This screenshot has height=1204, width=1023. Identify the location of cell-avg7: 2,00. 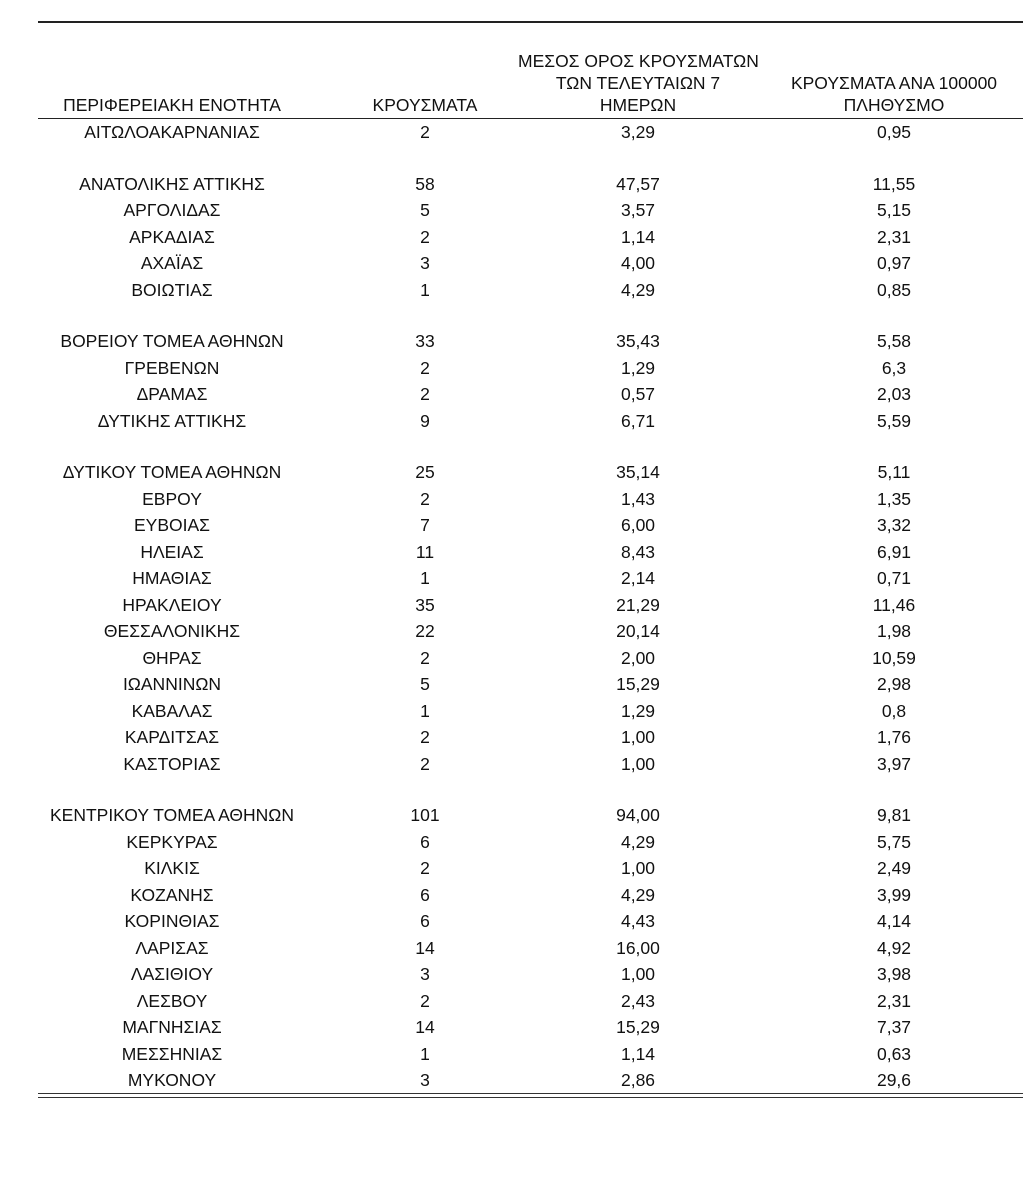
(638, 657).